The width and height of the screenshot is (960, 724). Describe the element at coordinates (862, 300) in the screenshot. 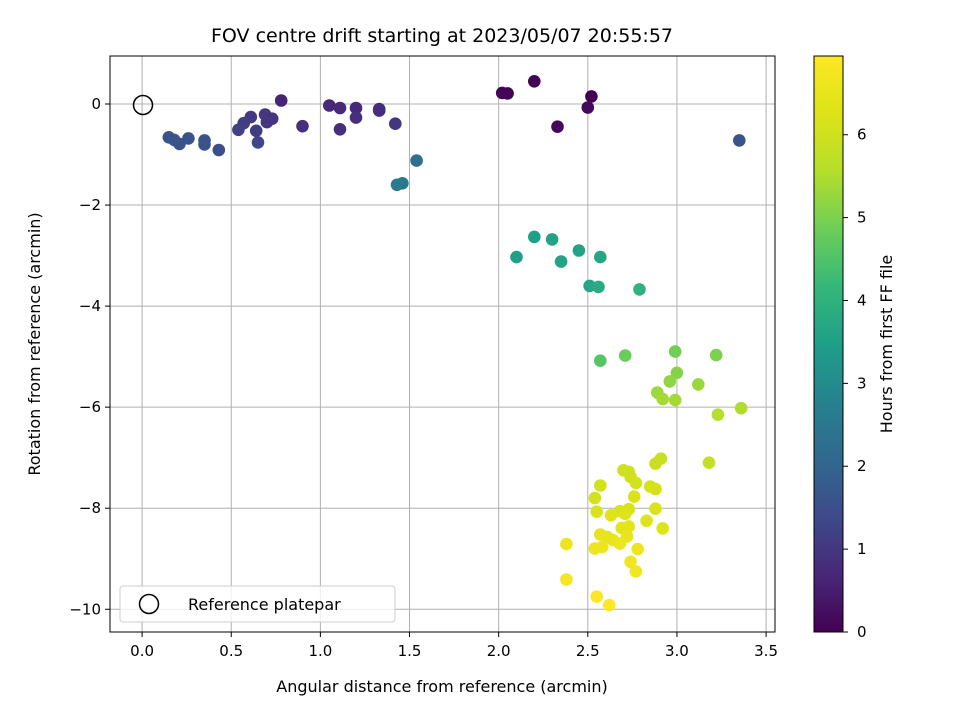

I see `colorbar-tick-label: 4` at that location.